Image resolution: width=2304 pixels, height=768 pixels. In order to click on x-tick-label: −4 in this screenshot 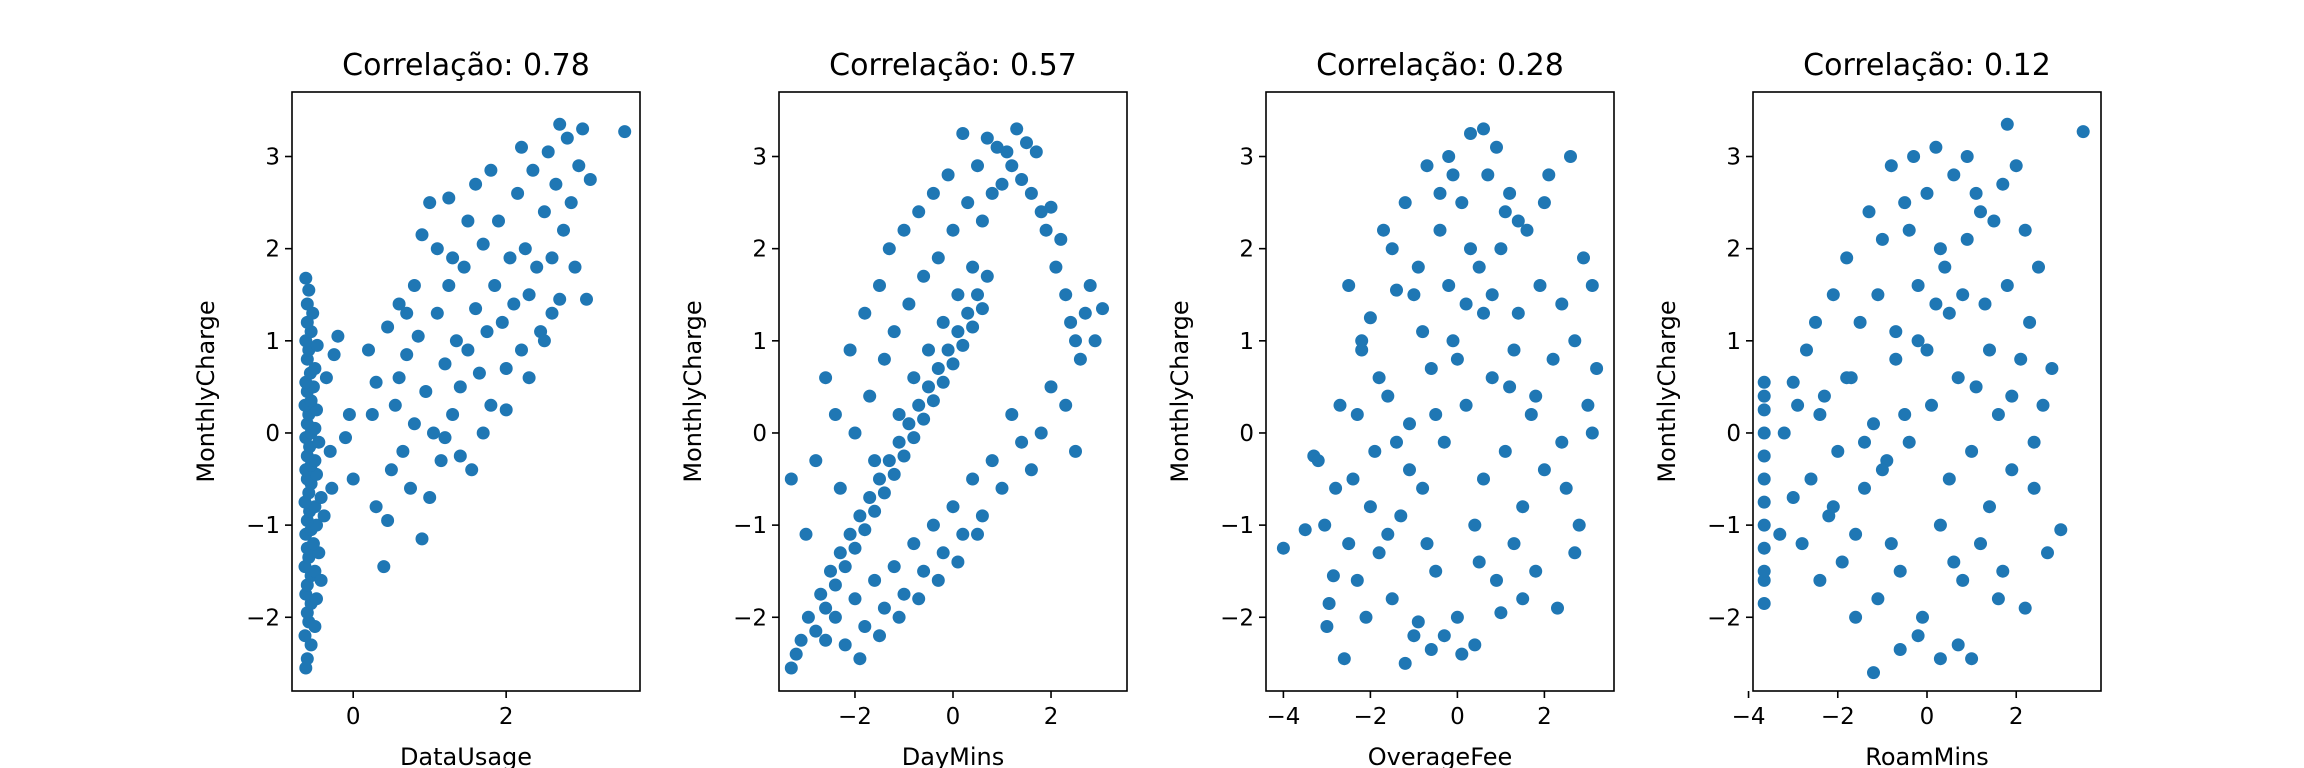, I will do `click(1749, 717)`.